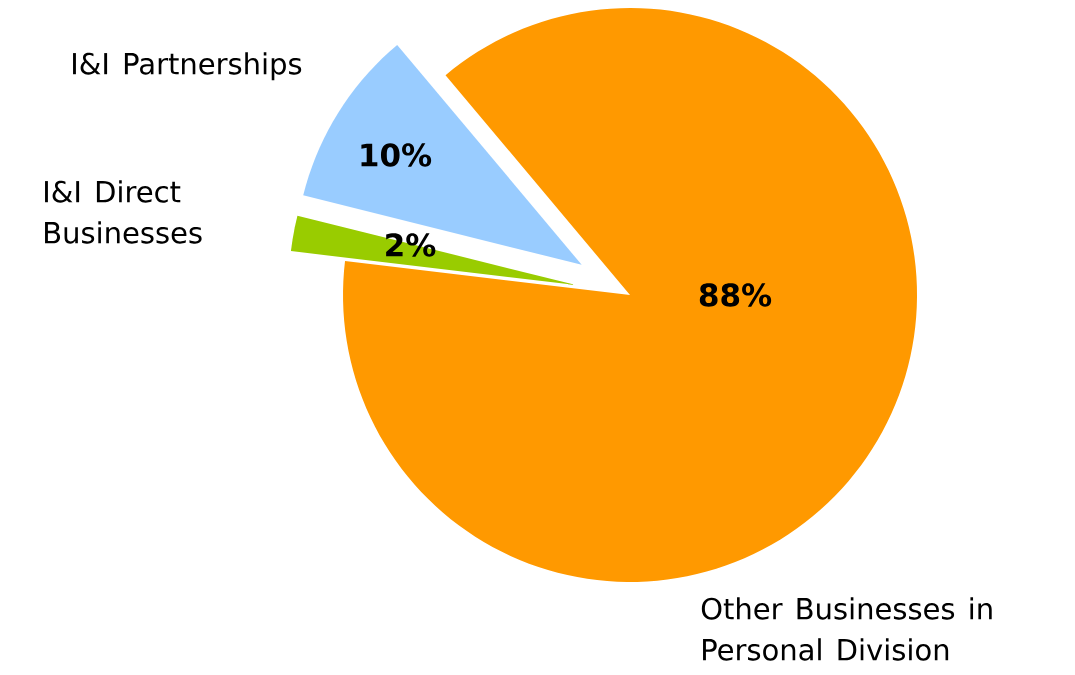  What do you see at coordinates (187, 66) in the screenshot?
I see `slice-label: I&I Partnerships` at bounding box center [187, 66].